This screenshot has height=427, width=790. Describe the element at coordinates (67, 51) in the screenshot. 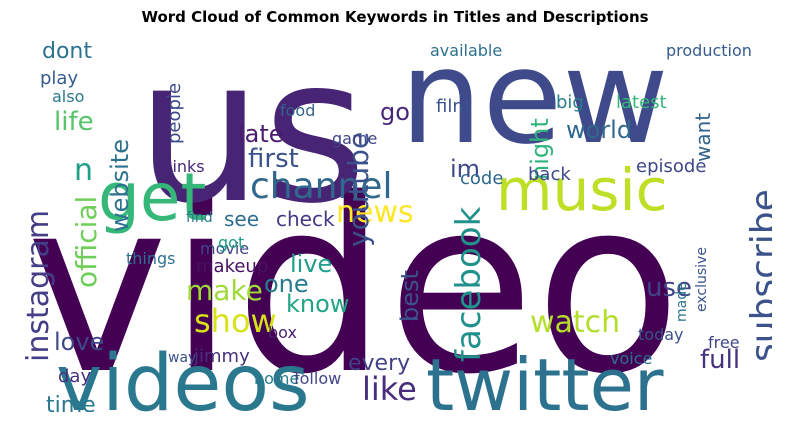

I see `word-dont: dont` at that location.